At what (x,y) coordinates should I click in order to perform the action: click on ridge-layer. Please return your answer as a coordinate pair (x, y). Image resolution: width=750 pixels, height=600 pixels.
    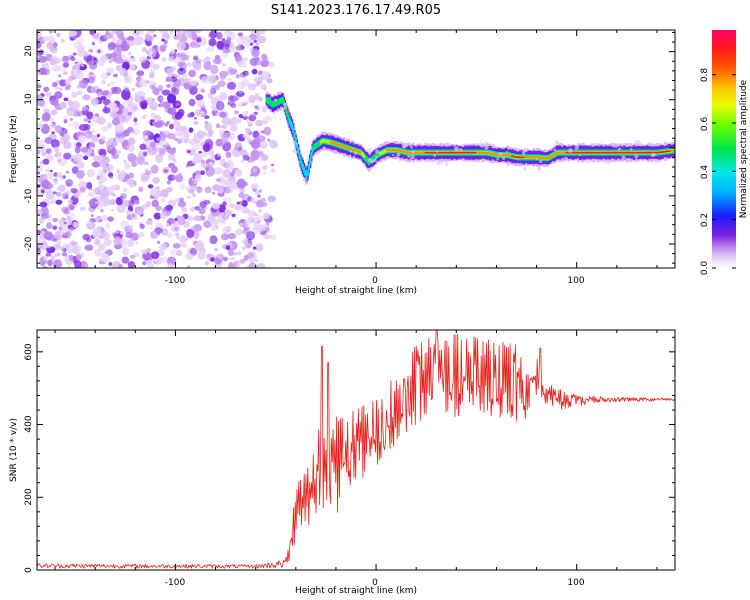
    Looking at the image, I should click on (470, 138).